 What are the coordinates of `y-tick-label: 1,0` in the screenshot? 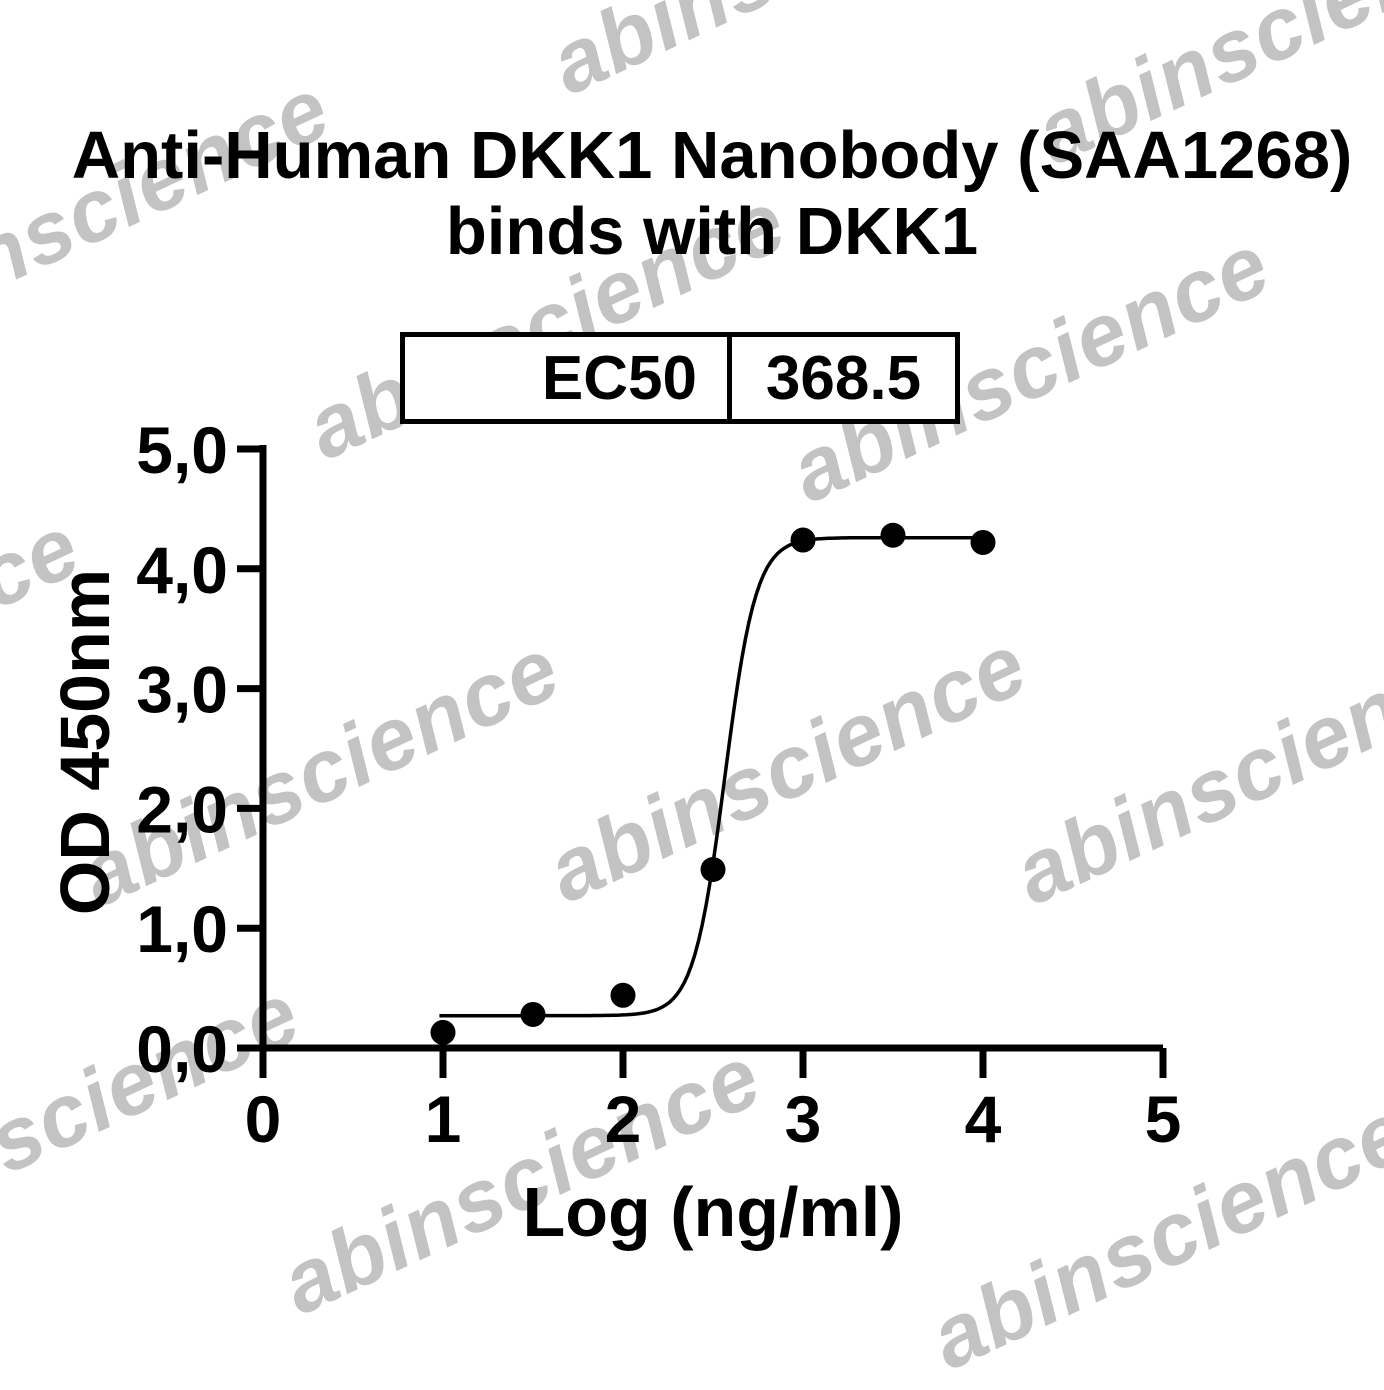 It's located at (182, 929).